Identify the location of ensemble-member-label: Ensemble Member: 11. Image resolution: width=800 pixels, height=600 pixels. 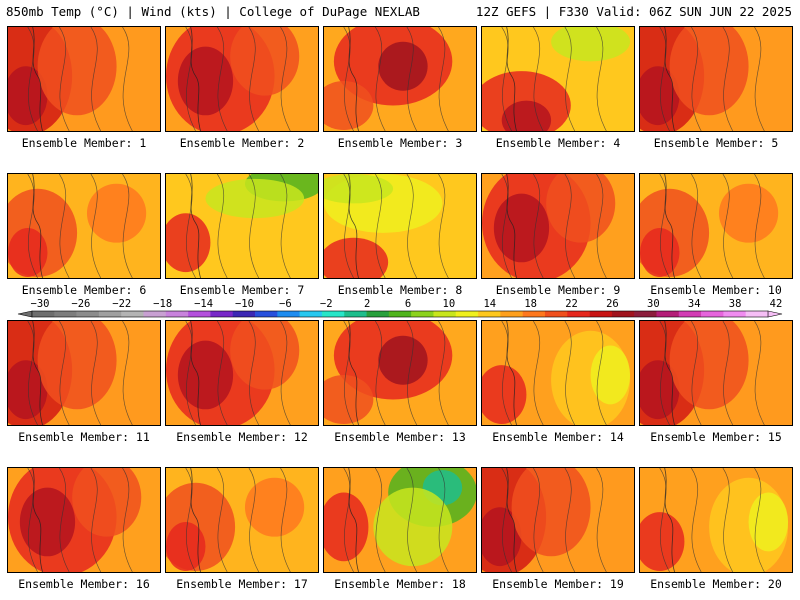
(84, 437).